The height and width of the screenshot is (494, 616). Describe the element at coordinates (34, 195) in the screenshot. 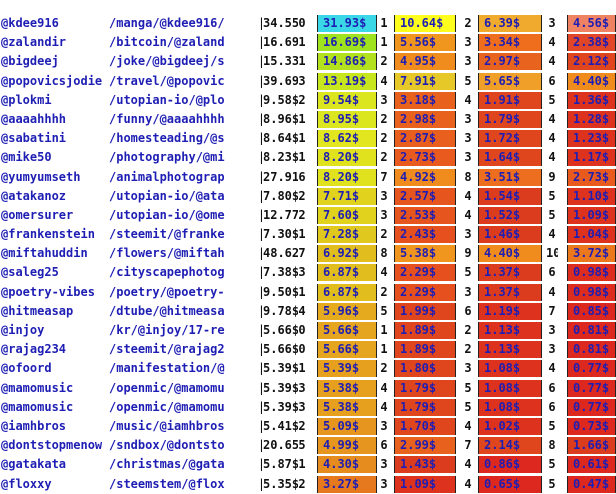

I see `username: @atakanoz` at that location.